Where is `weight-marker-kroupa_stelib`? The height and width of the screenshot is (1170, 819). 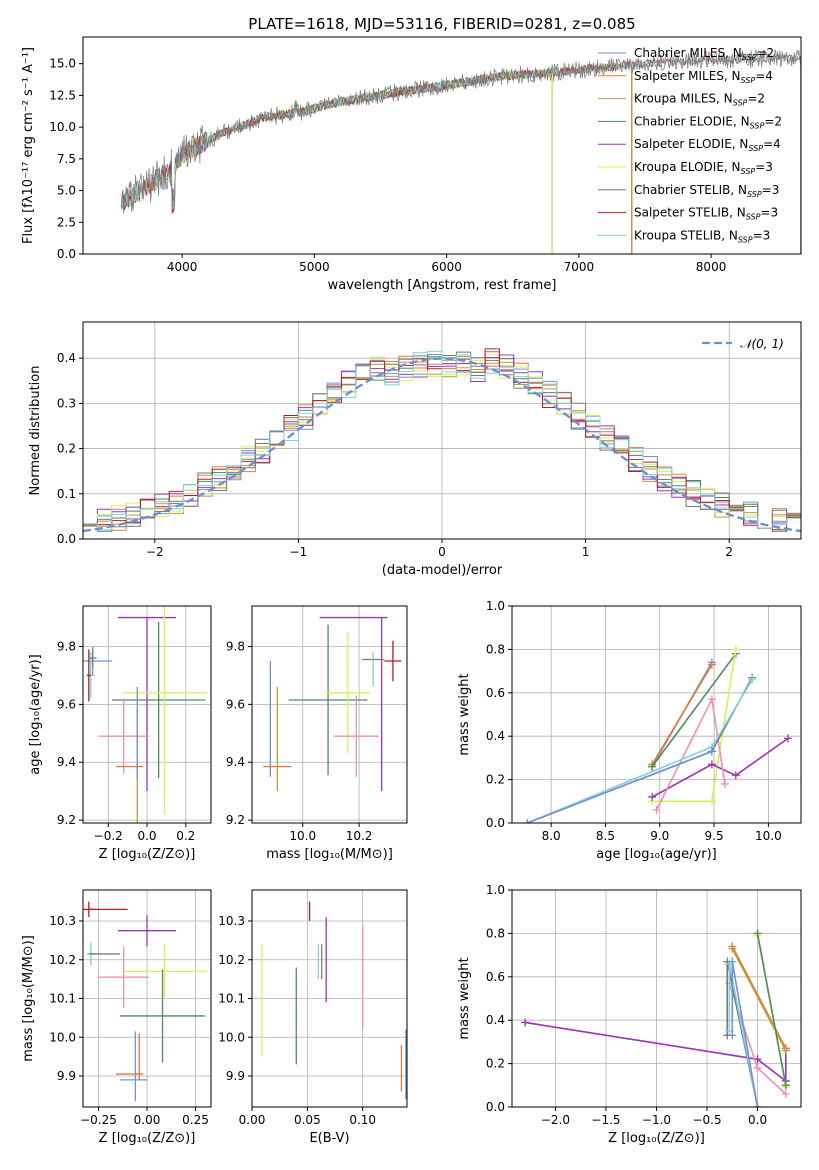
weight-marker-kroupa_stelib is located at coordinates (752, 679).